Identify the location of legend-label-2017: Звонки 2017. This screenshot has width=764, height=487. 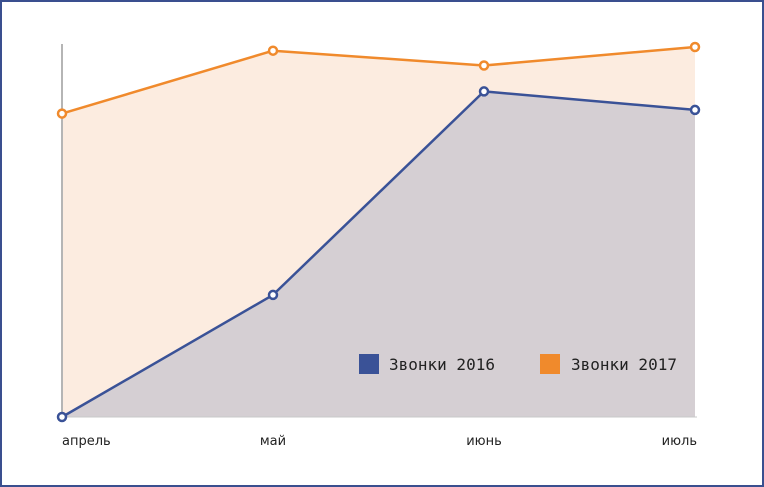
(624, 364).